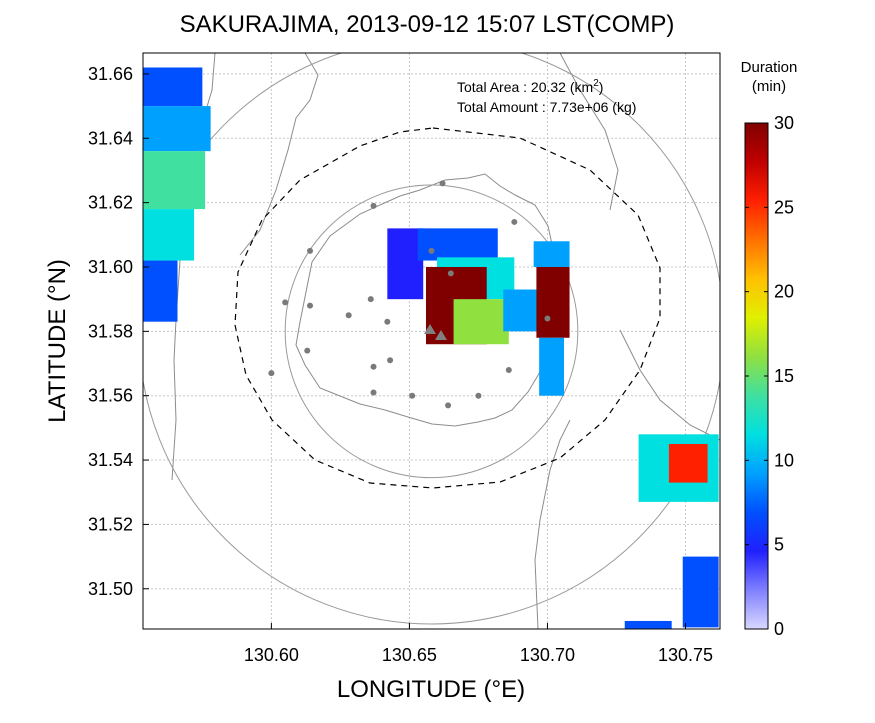 This screenshot has width=875, height=723. I want to click on x-tick-label: 130.70, so click(547, 655).